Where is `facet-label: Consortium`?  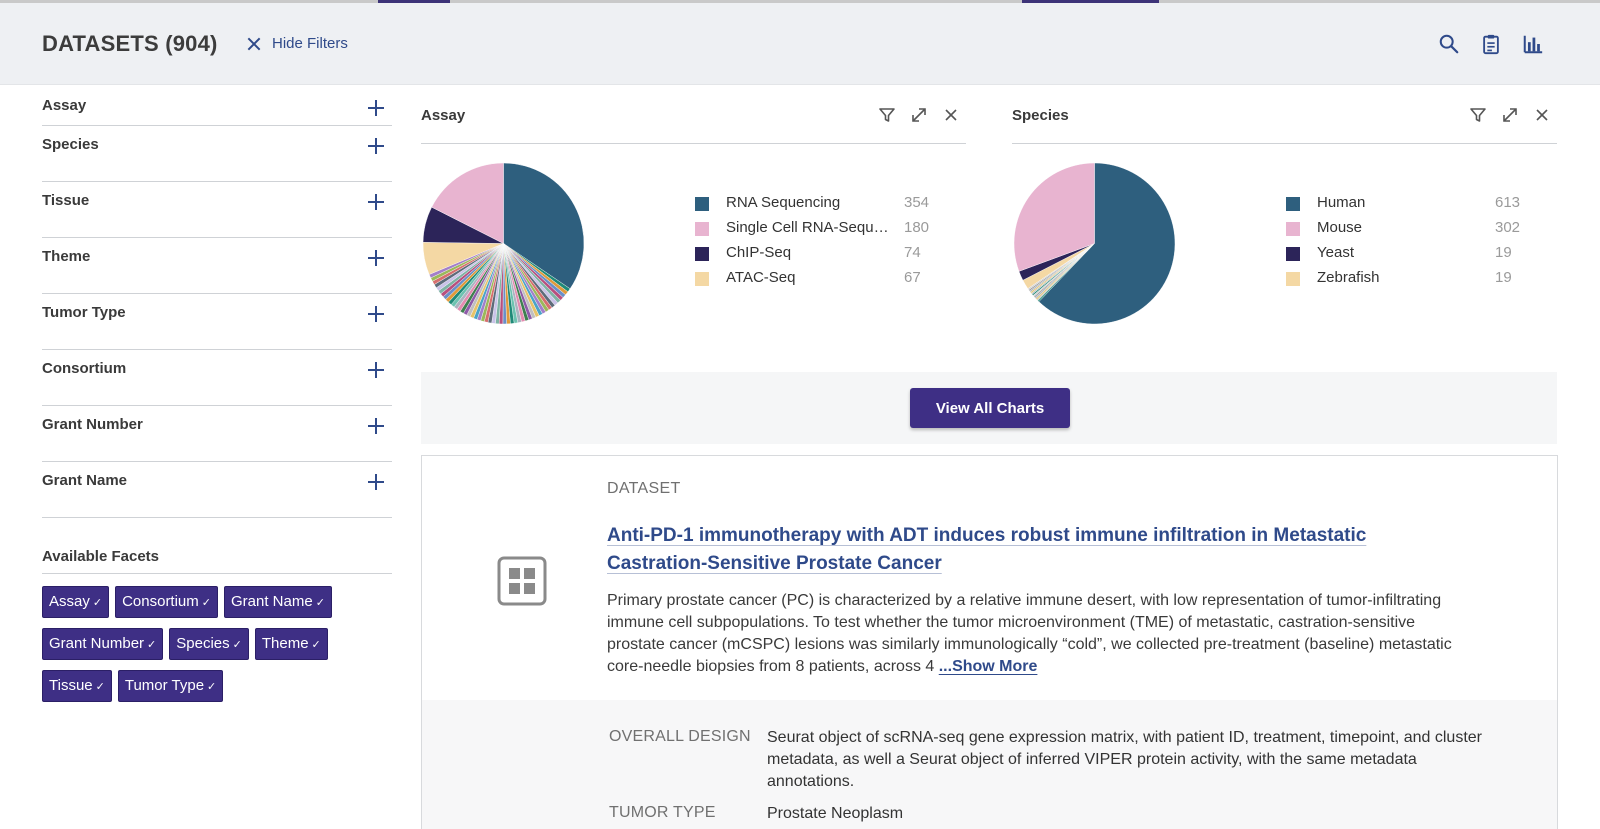 facet-label: Consortium is located at coordinates (84, 368).